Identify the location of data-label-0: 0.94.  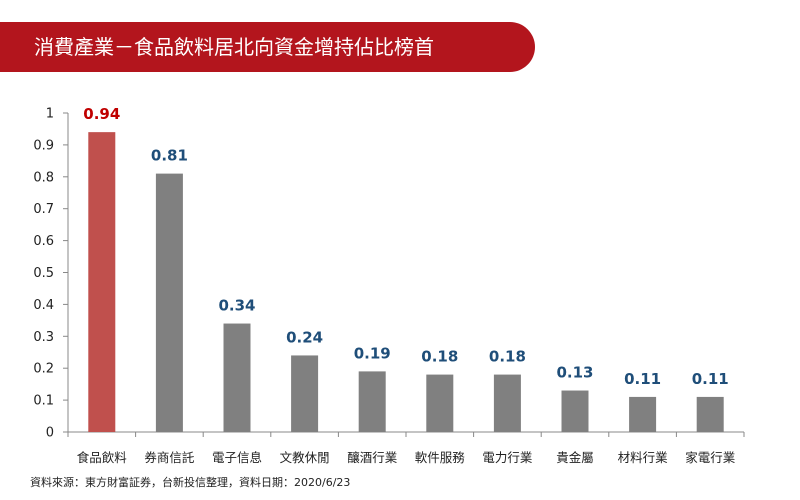
(101, 114).